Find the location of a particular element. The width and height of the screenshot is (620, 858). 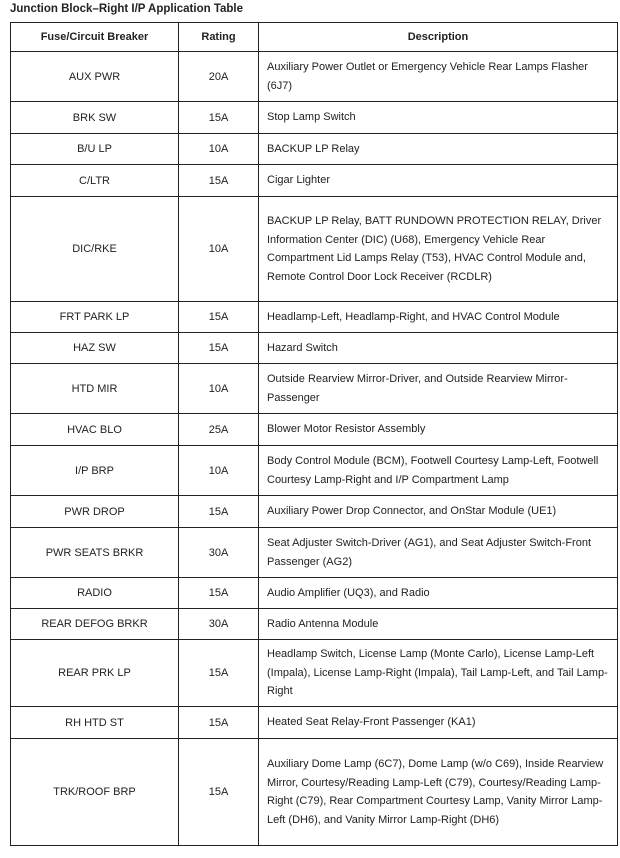

fuse-cell: FRT PARK LP is located at coordinates (94, 317).